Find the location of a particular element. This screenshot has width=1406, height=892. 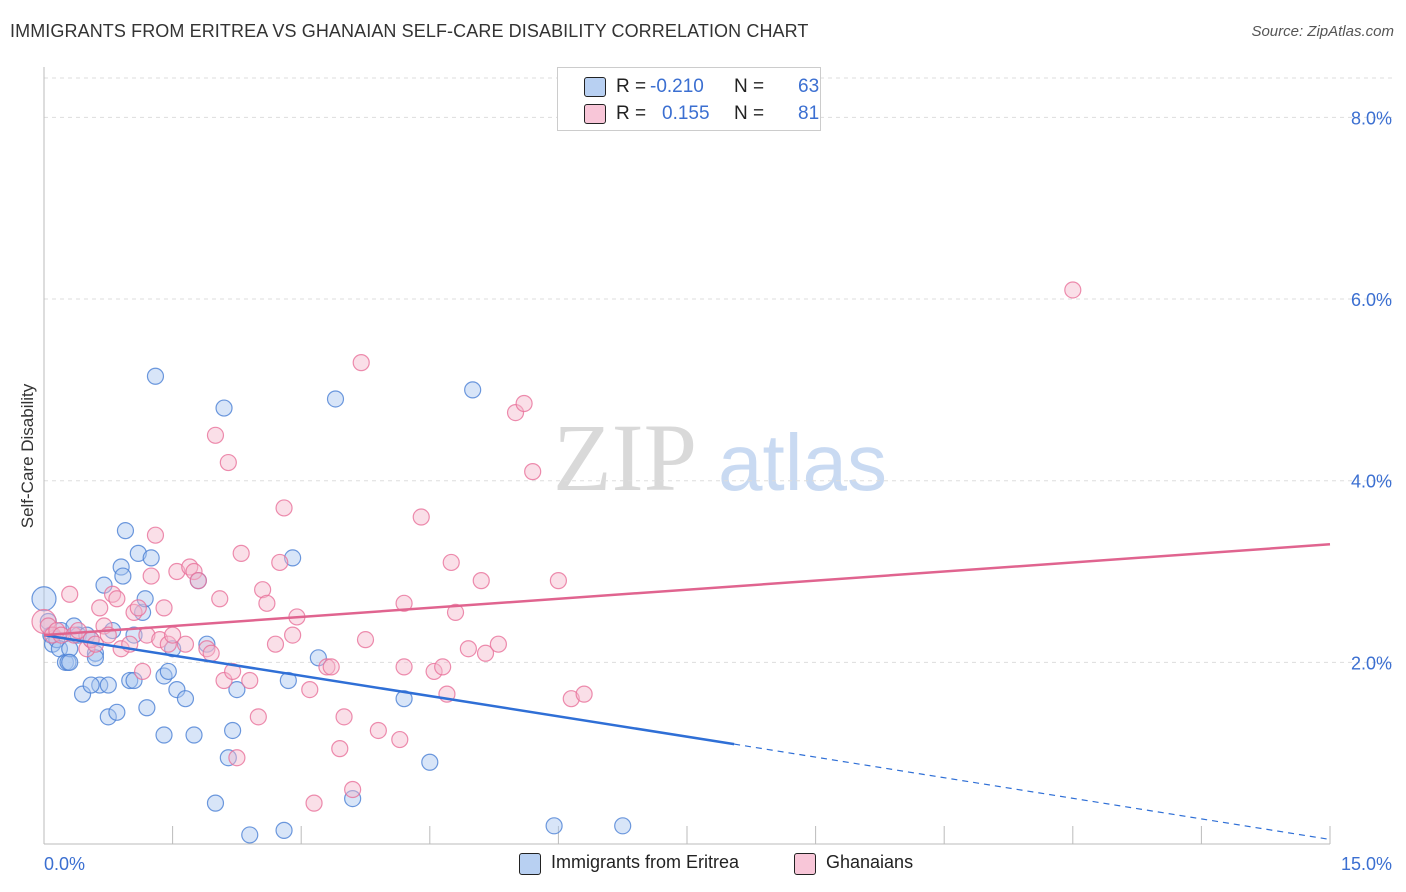

eritrea-trend-line is located at coordinates (389, 689).